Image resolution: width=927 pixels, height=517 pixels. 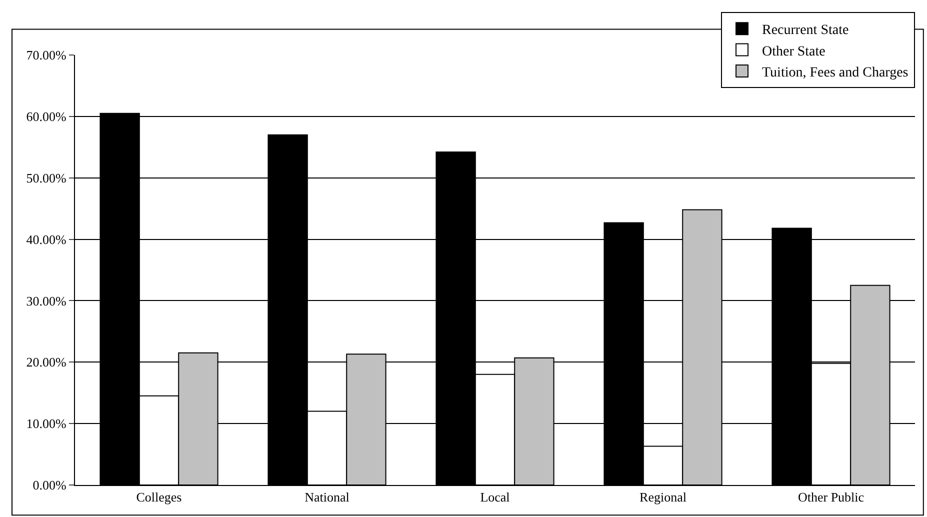 What do you see at coordinates (159, 497) in the screenshot?
I see `x-tick-label: Colleges` at bounding box center [159, 497].